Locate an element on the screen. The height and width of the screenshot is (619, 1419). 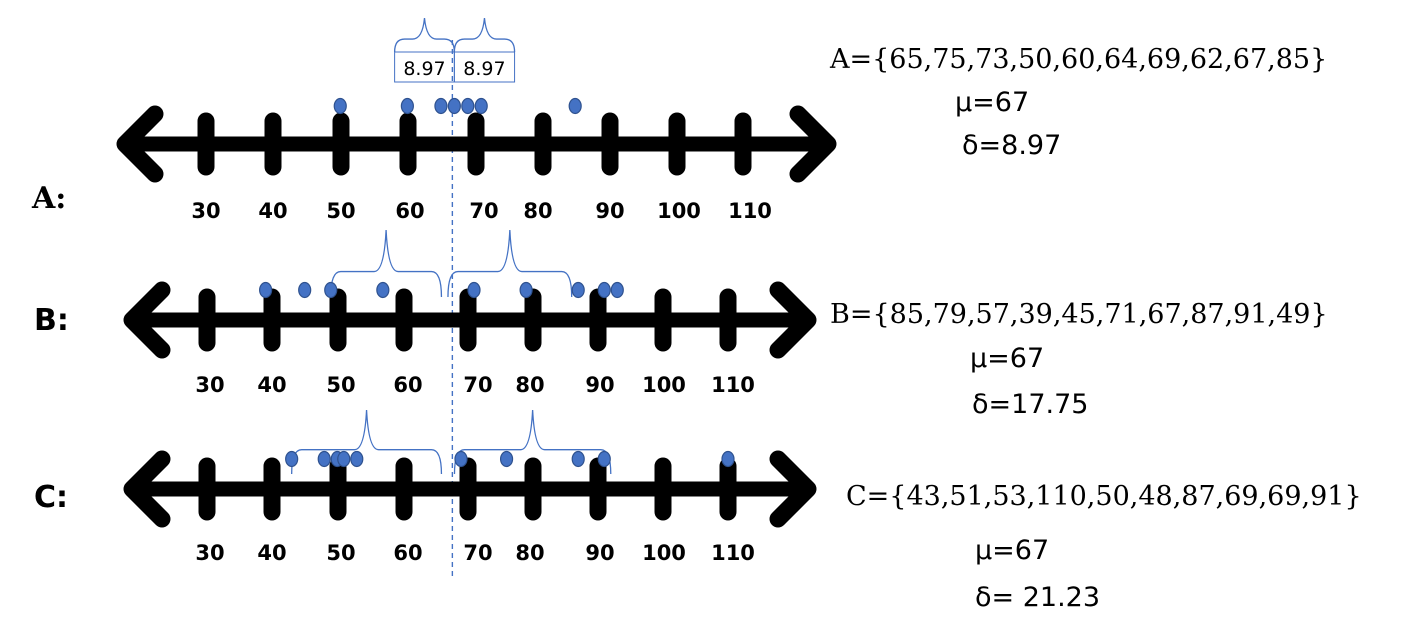
braces-b is located at coordinates (451, 263).